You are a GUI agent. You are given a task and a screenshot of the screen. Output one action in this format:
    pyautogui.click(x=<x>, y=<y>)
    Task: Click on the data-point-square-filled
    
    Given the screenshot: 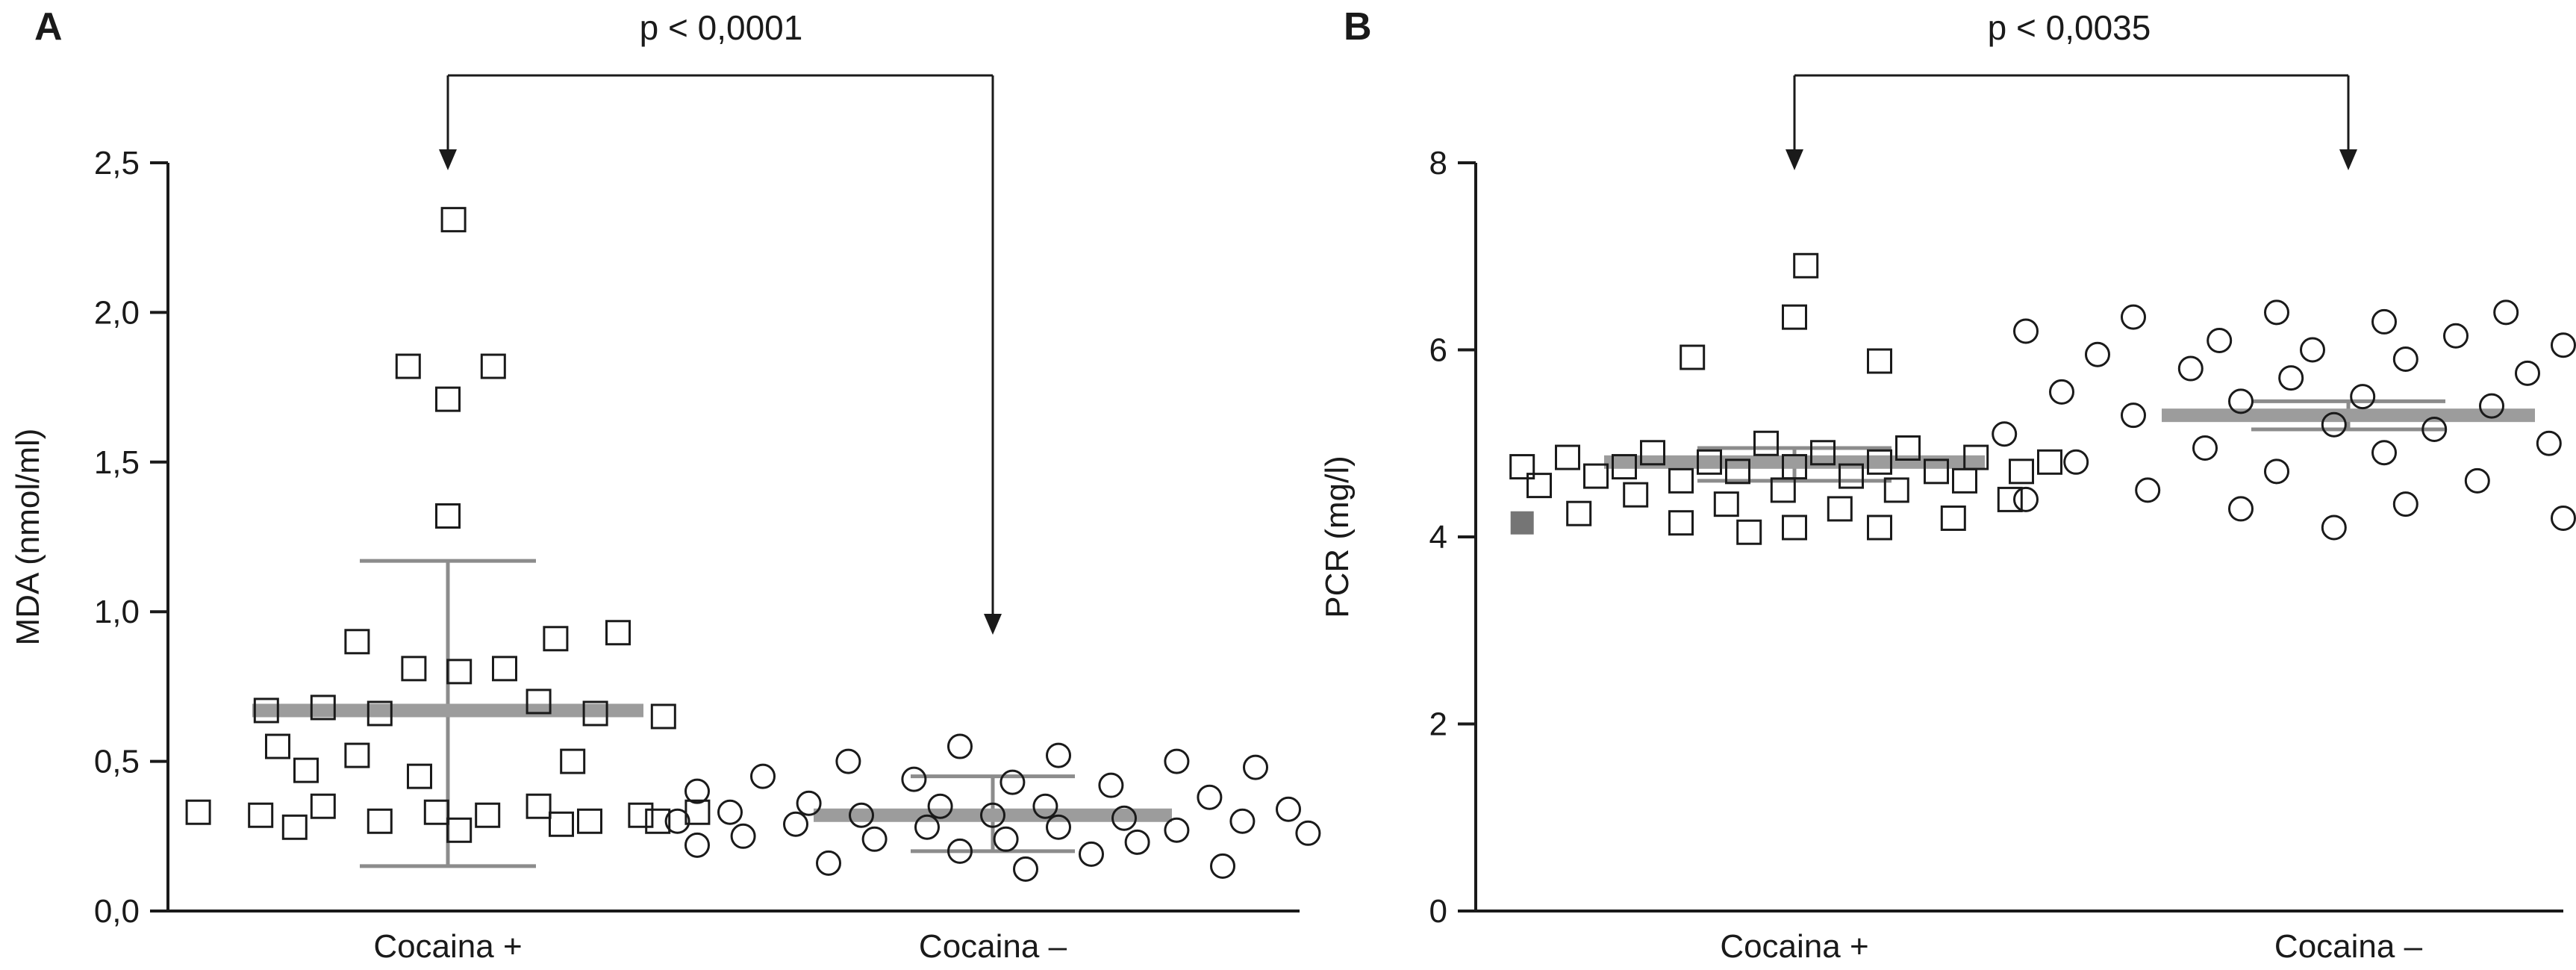 What is the action you would take?
    pyautogui.click(x=1522, y=523)
    